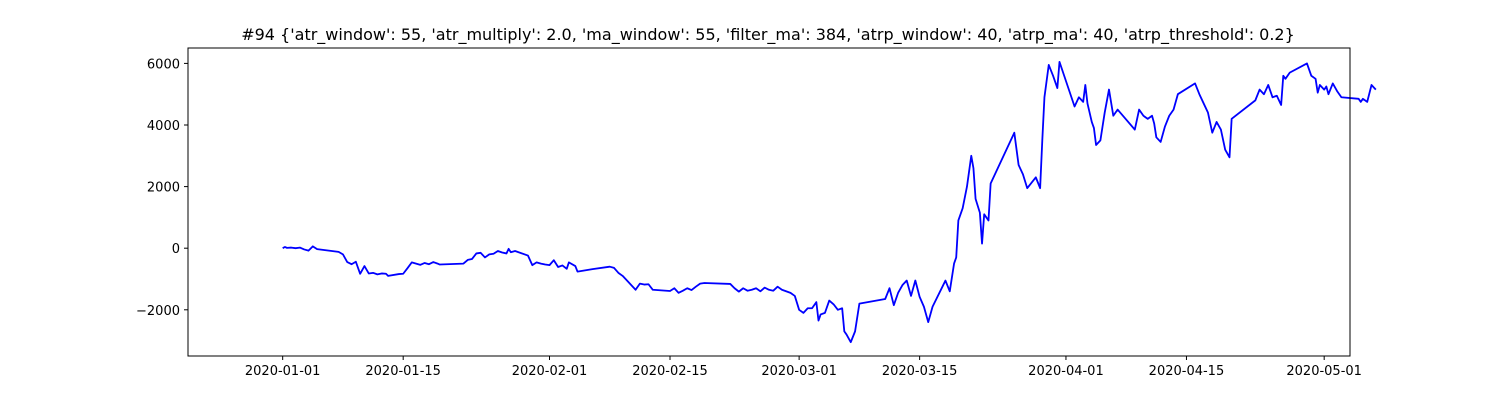 This screenshot has width=1500, height=400. Describe the element at coordinates (799, 371) in the screenshot. I see `x-tick-label: 2020-03-01` at that location.